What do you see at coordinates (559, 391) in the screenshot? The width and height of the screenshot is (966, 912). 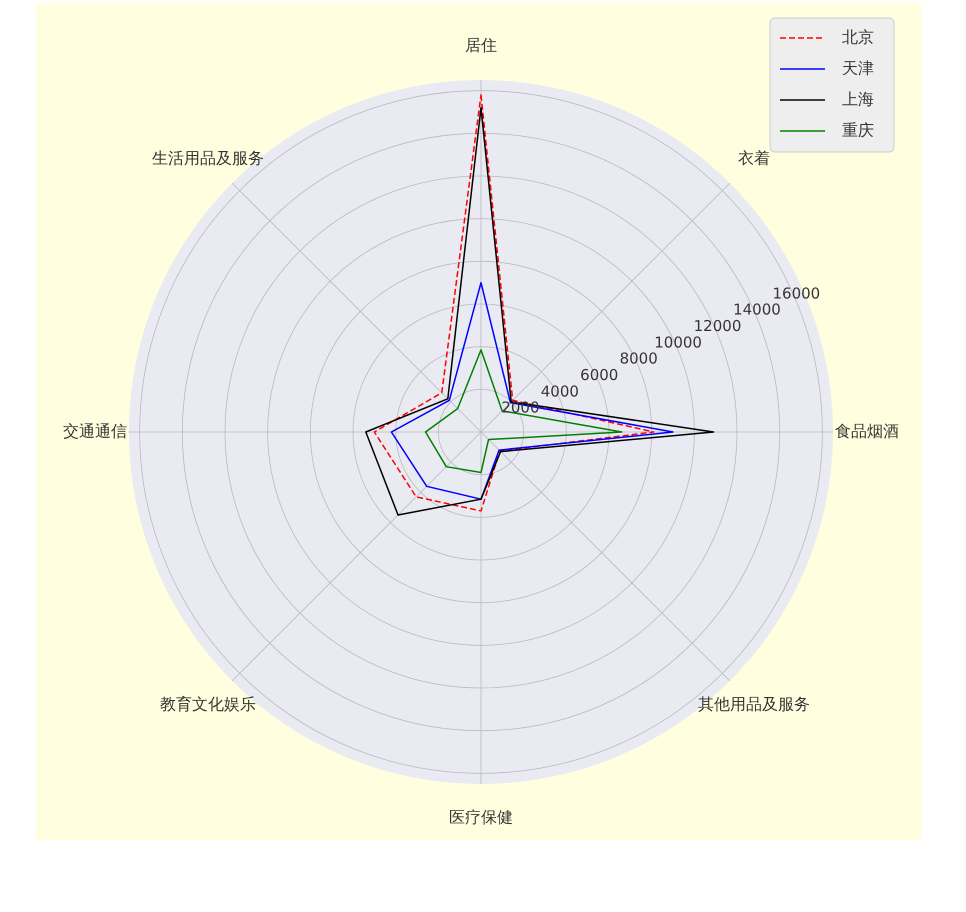 I see `y-tick-label: 4000` at bounding box center [559, 391].